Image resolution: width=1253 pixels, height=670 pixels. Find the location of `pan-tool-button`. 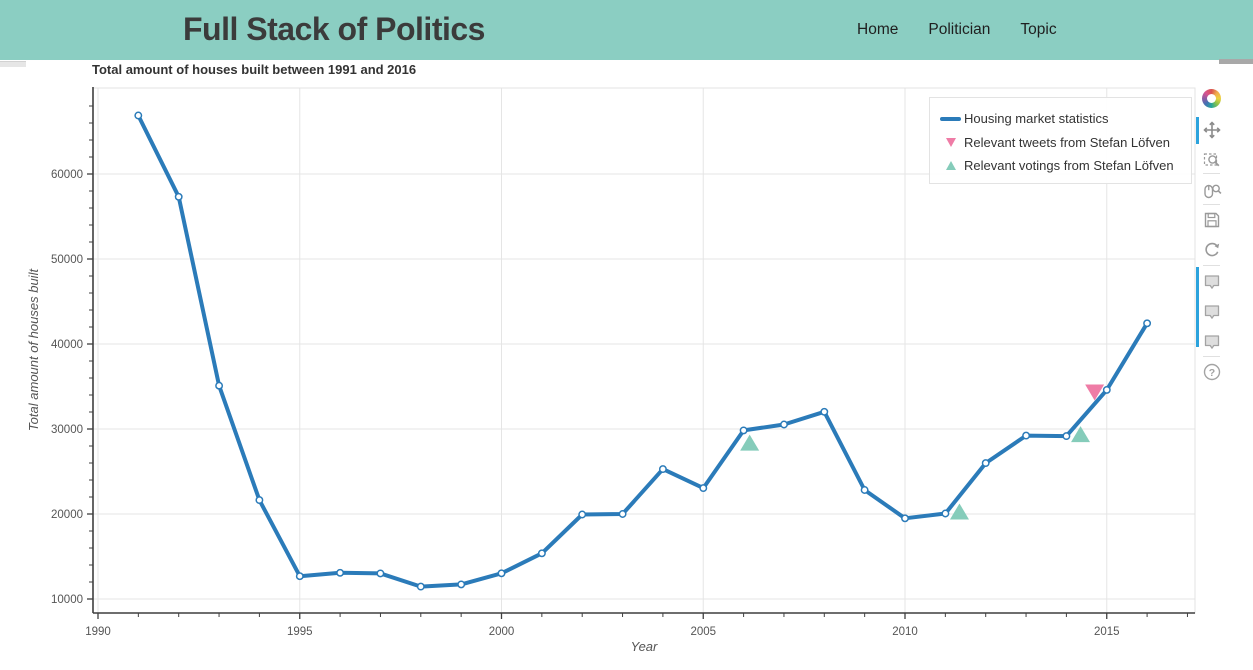

pan-tool-button is located at coordinates (1212, 130).